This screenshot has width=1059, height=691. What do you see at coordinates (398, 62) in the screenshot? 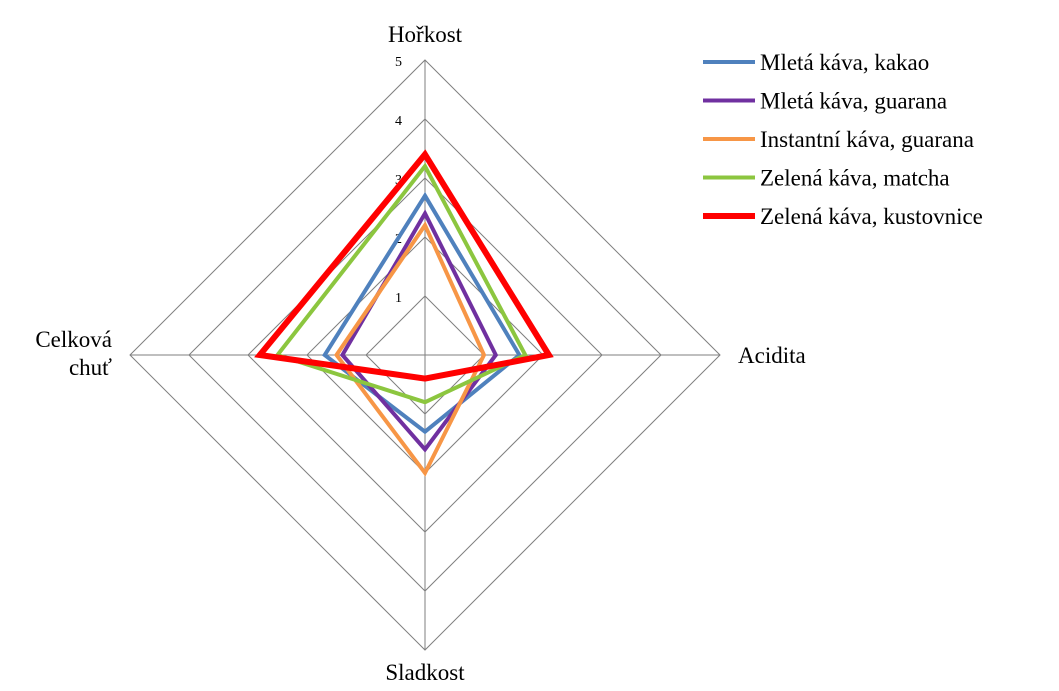
I see `tick-label: 5` at bounding box center [398, 62].